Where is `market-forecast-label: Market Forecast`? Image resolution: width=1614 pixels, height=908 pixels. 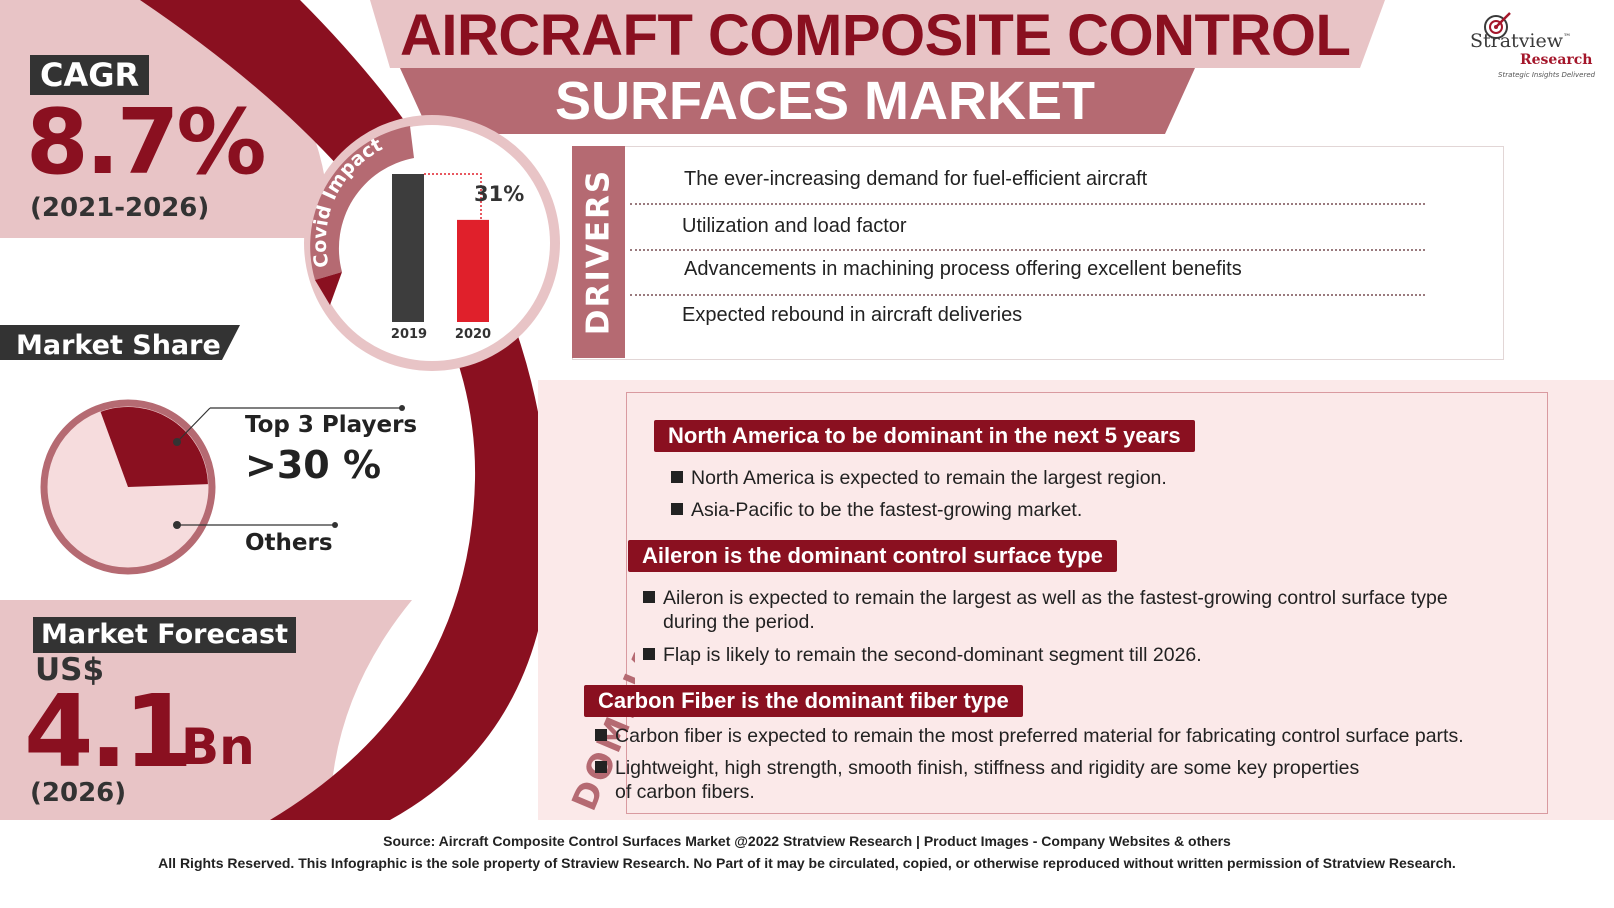 market-forecast-label: Market Forecast is located at coordinates (164, 635).